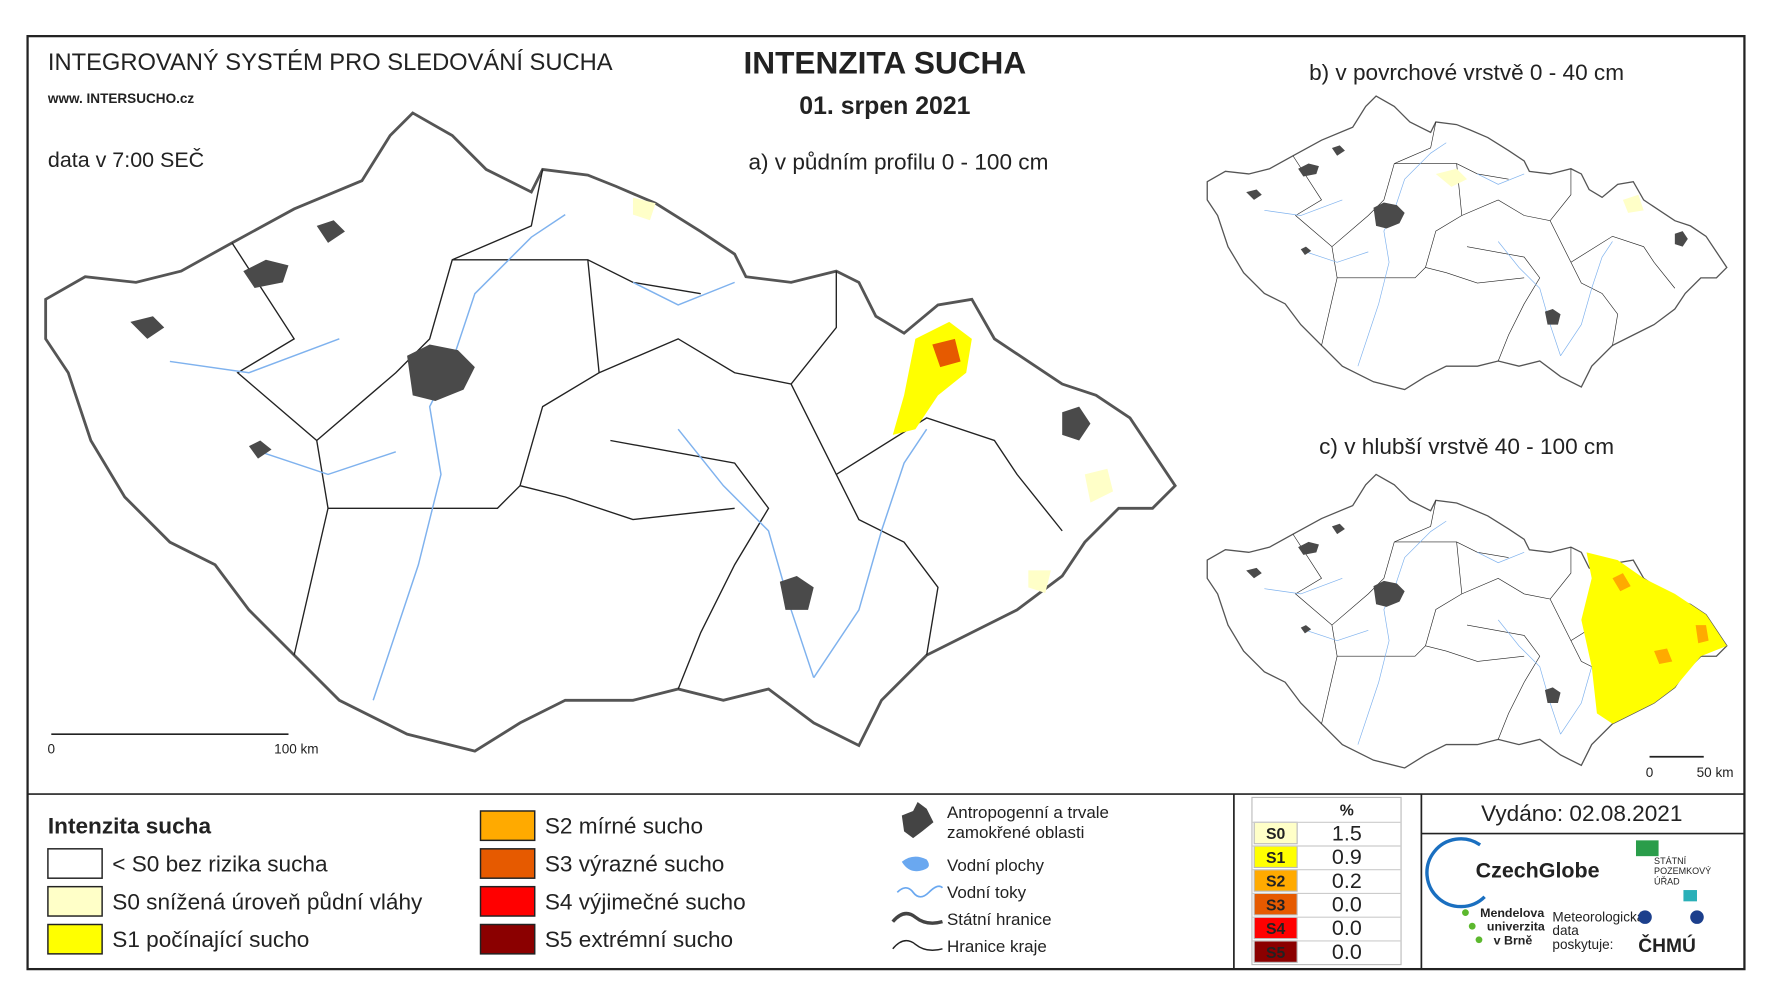 The height and width of the screenshot is (1003, 1772). I want to click on legend-label: < S0 bez rizika sucha, so click(220, 863).